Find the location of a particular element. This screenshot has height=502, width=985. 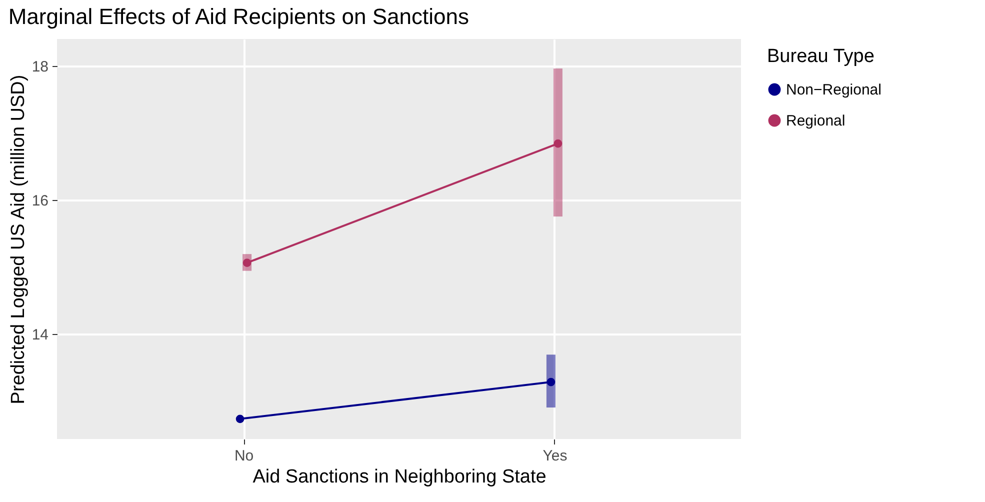

legend-title: Bureau Type is located at coordinates (820, 56).